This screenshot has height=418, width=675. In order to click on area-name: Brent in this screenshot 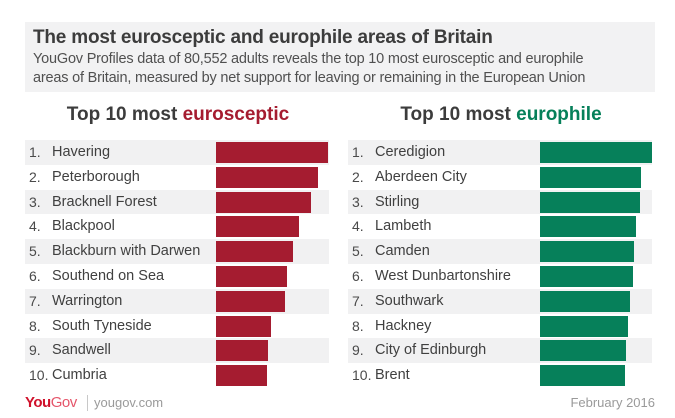, I will do `click(392, 375)`.